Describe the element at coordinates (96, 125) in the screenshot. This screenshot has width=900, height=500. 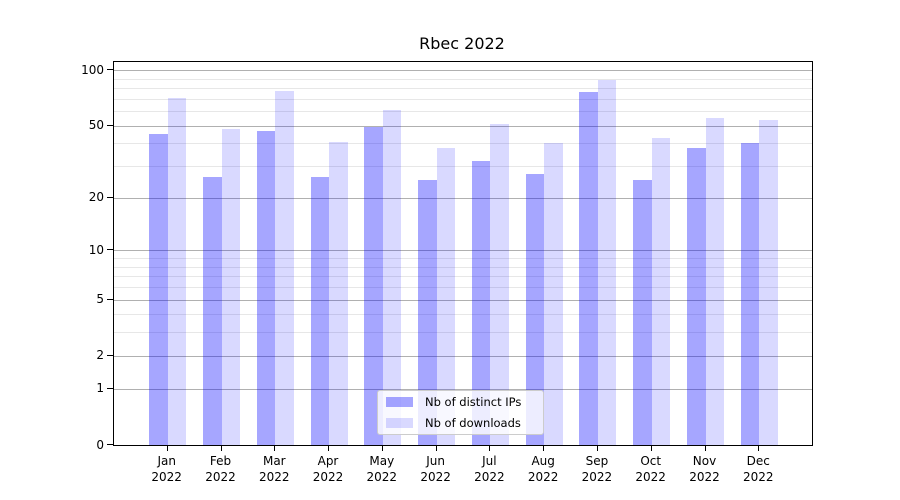
I see `y-tick-label-50: 50` at that location.